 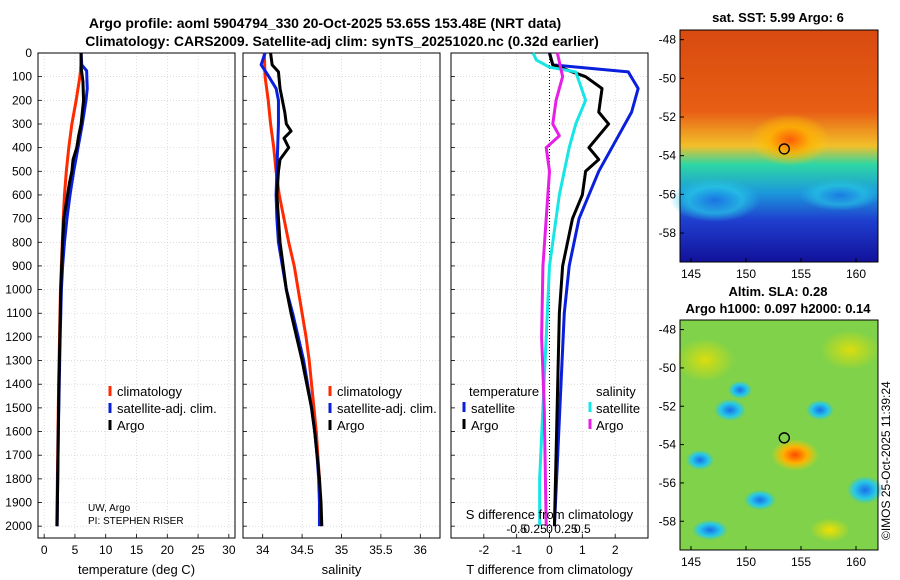 I want to click on depth-tick-label: 500, so click(x=22, y=171).